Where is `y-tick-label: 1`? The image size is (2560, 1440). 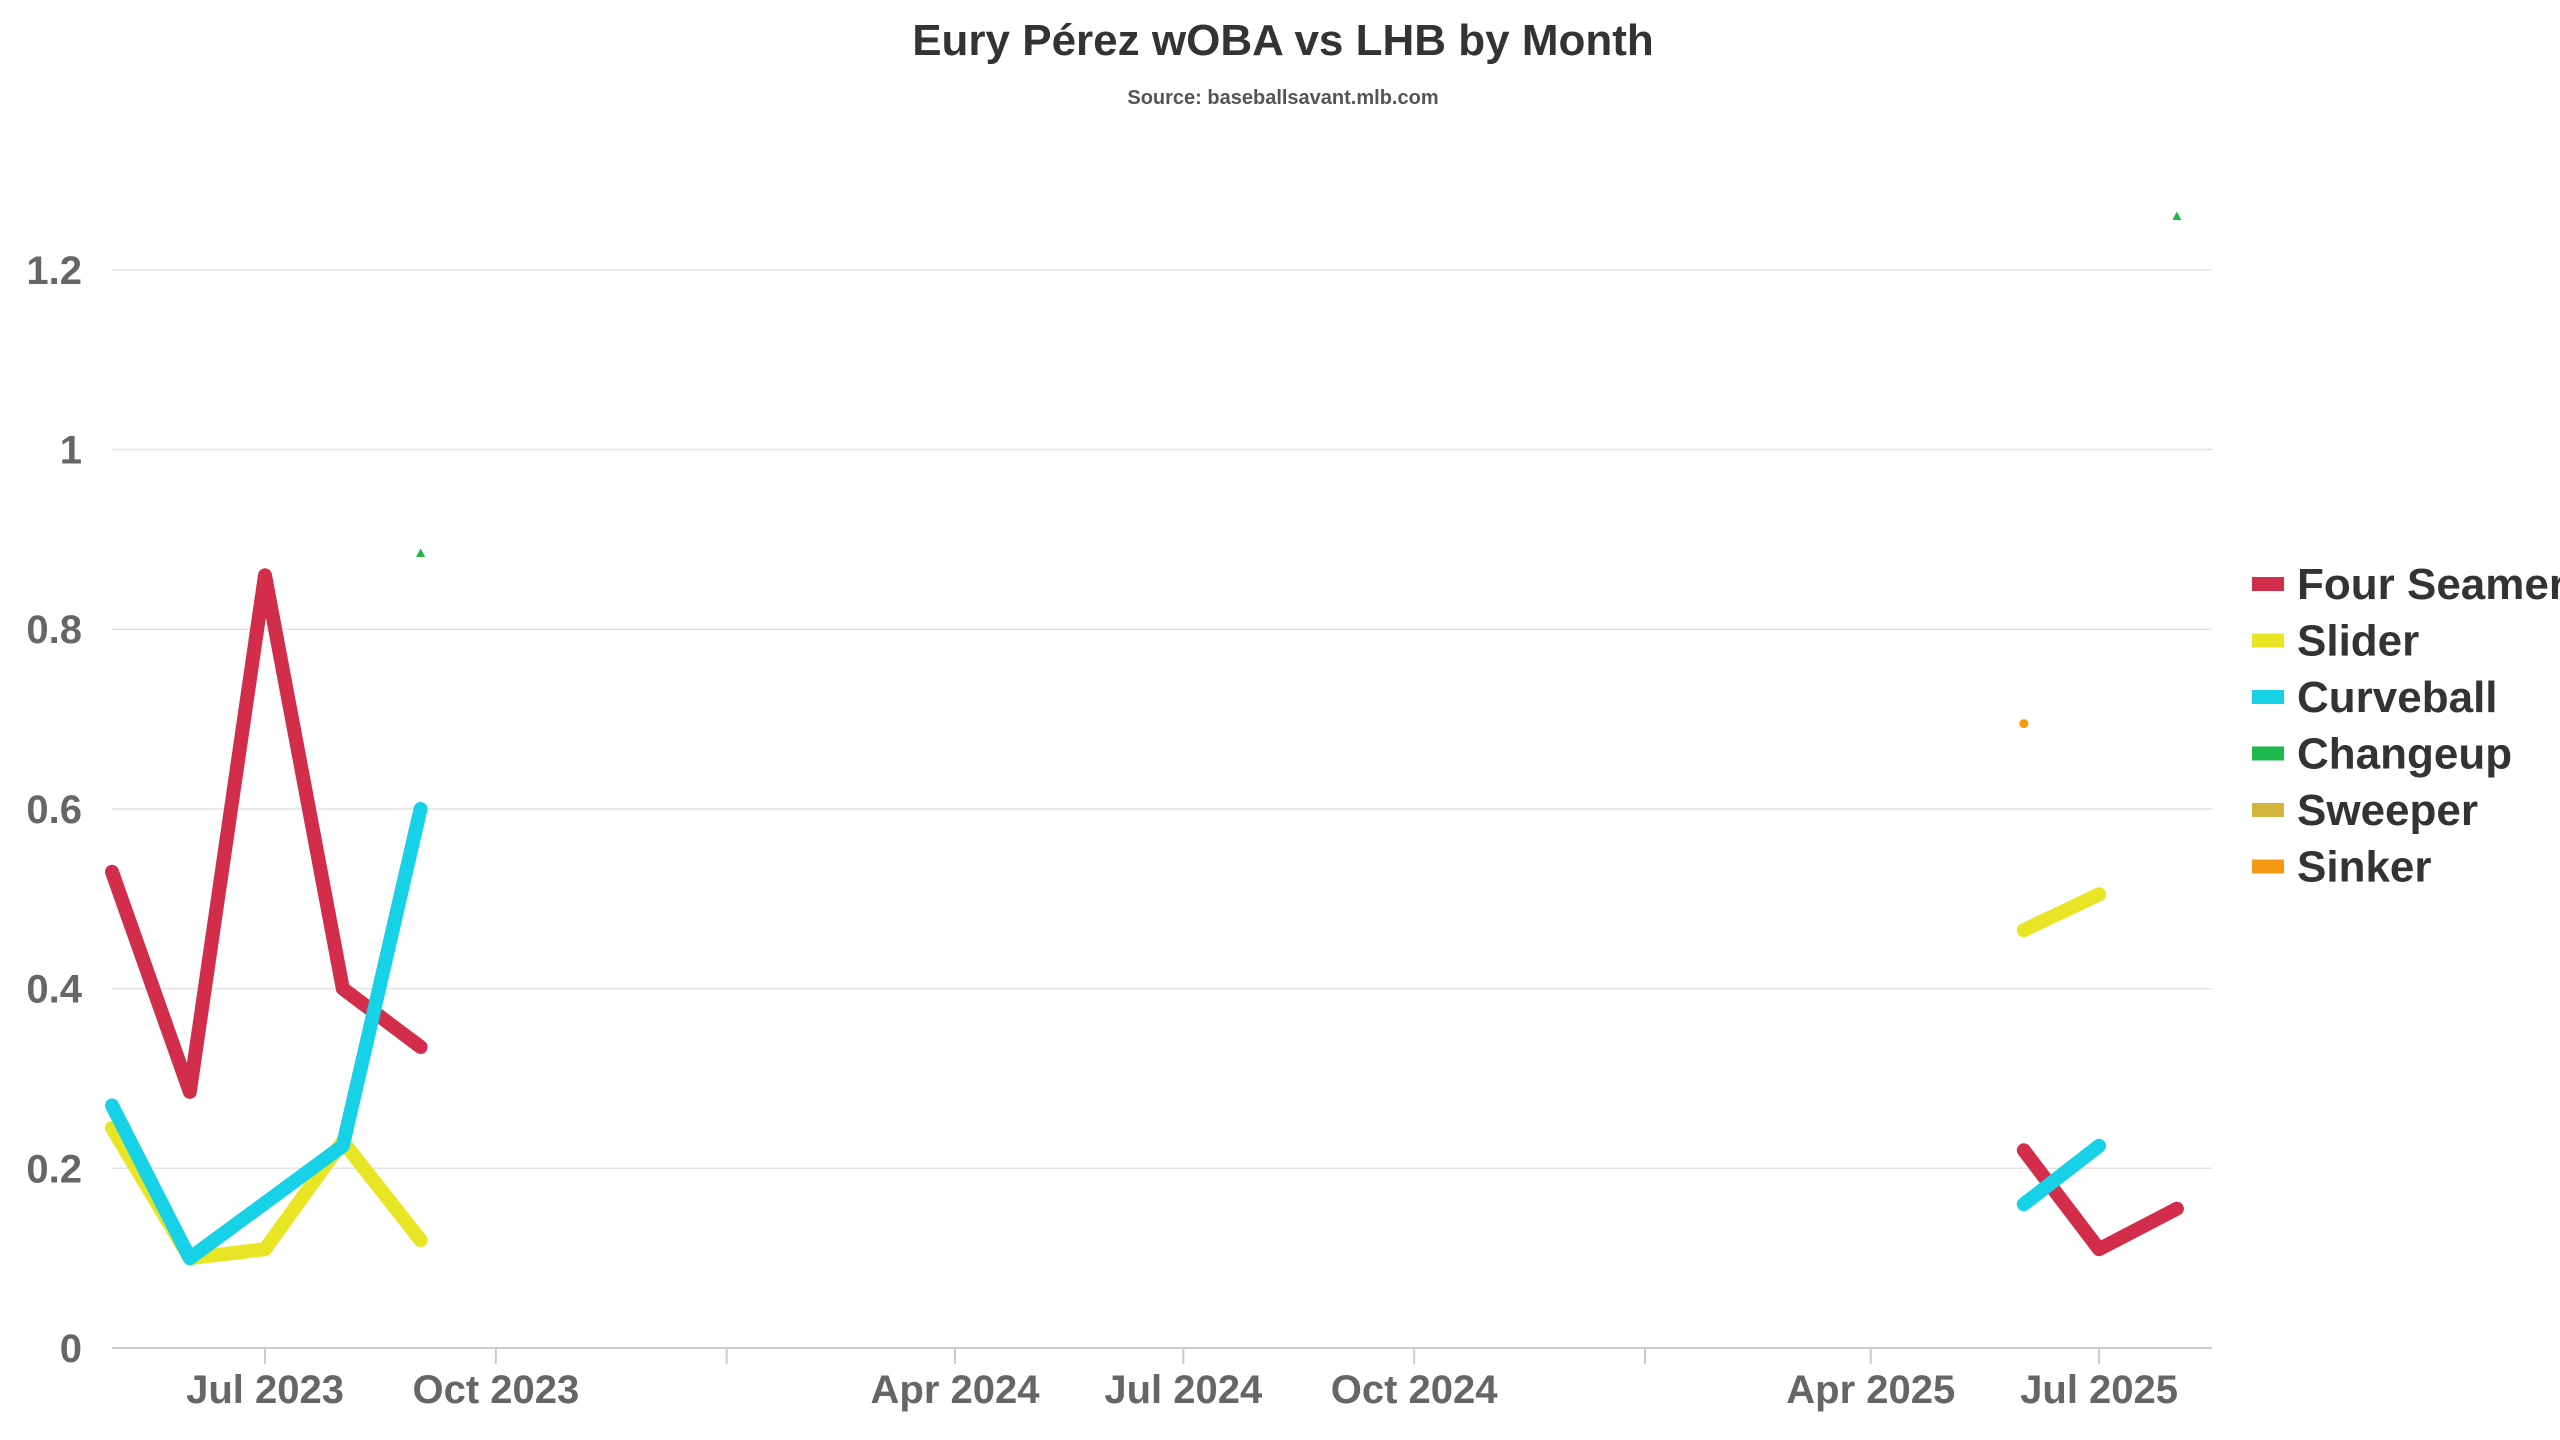
y-tick-label: 1 is located at coordinates (71, 451).